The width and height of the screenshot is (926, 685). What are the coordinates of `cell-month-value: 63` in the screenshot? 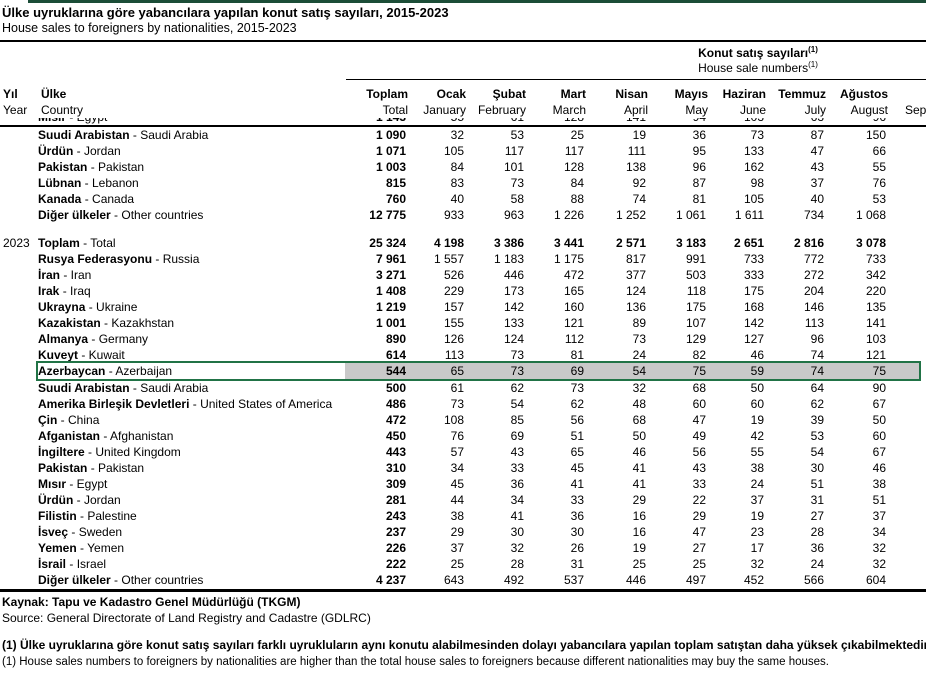 It's located at (800, 121).